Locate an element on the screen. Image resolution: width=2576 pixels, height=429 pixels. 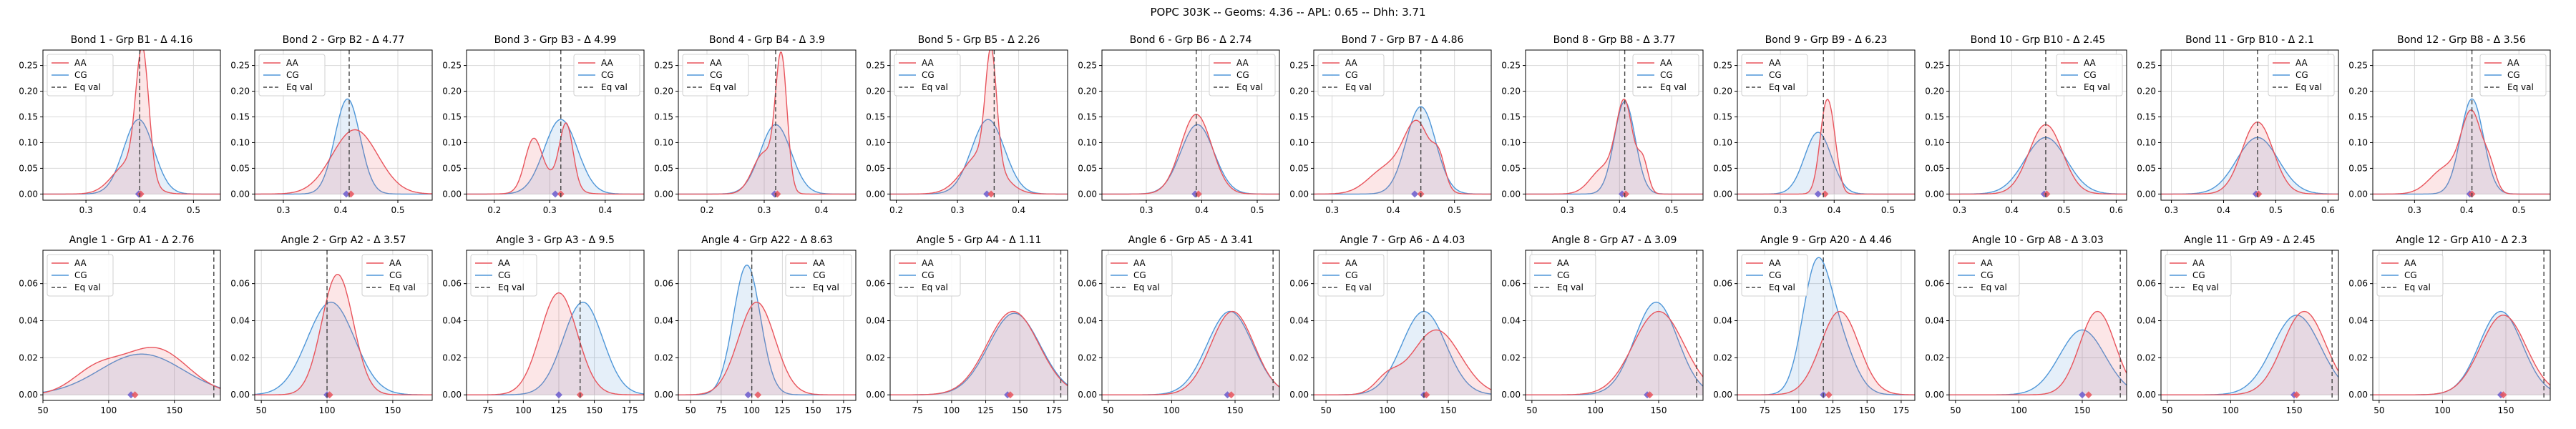
y-tick-label: 0.04 is located at coordinates (2146, 321).